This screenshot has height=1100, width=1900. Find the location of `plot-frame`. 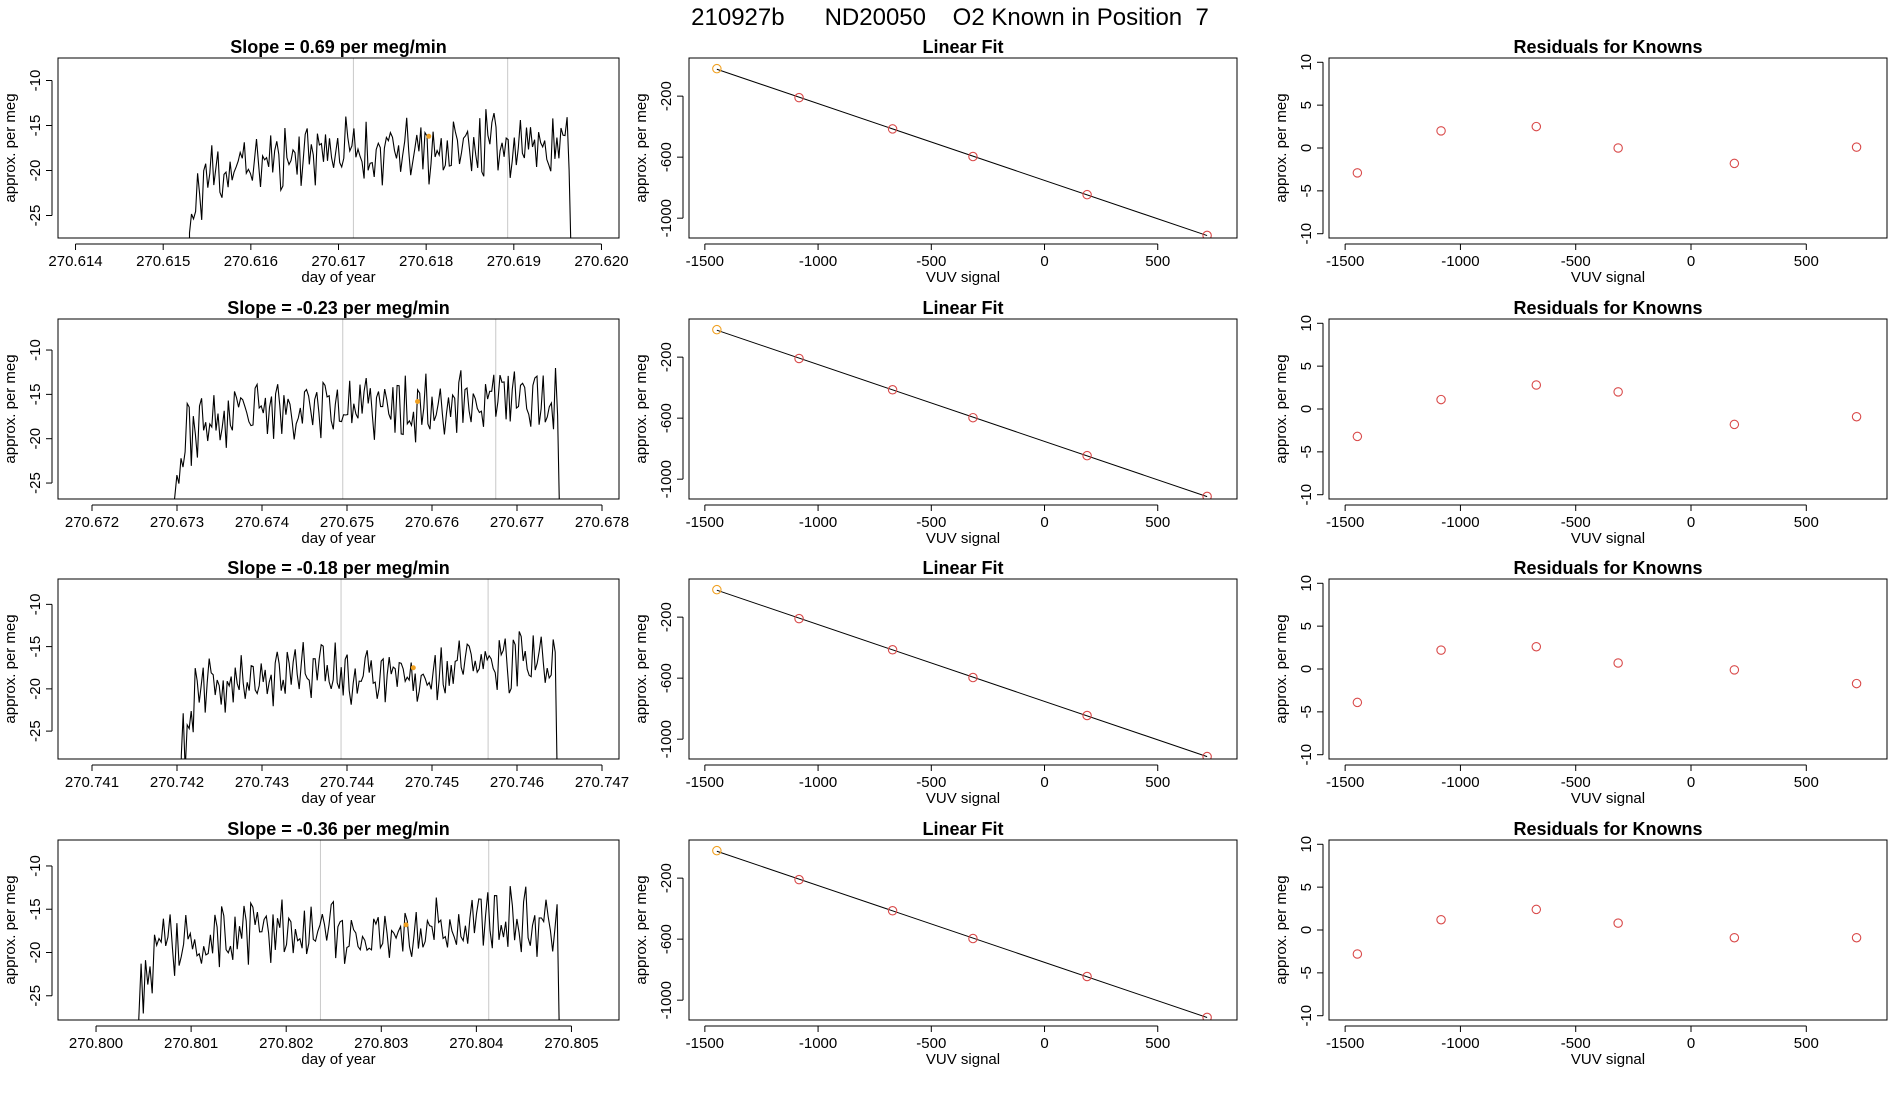

plot-frame is located at coordinates (1608, 148).